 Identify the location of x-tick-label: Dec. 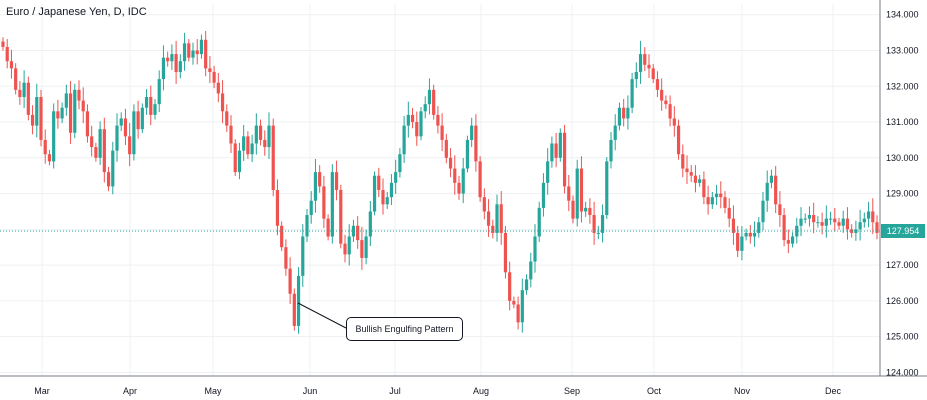
(833, 391).